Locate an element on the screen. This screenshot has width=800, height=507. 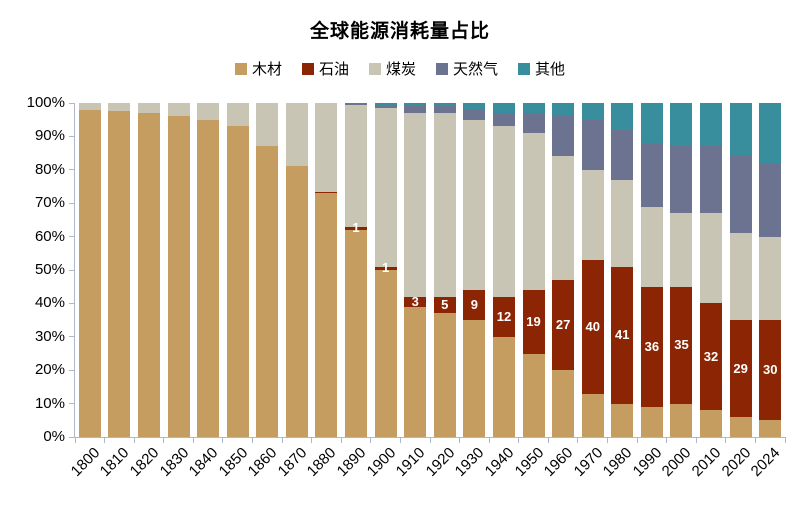
legend-swatch-other is located at coordinates (524, 68).